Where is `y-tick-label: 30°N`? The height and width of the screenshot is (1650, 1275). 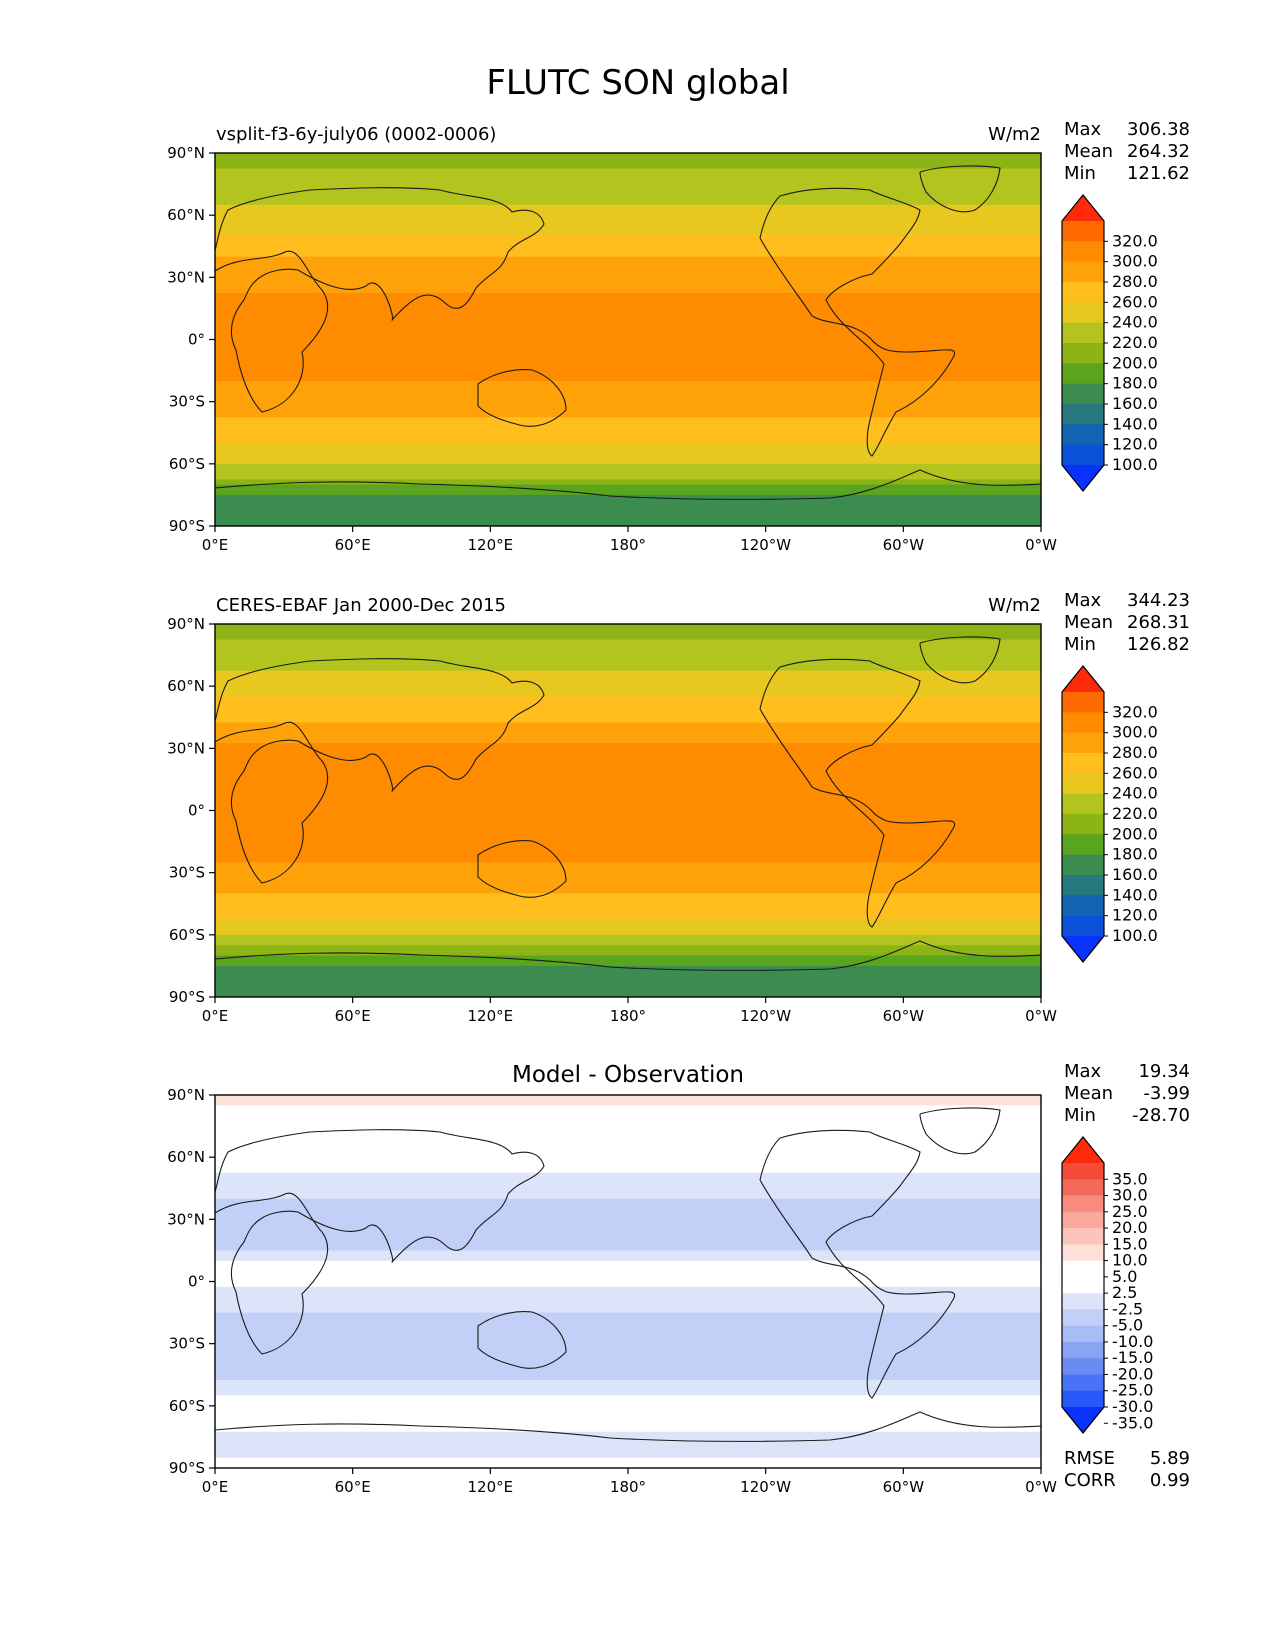
y-tick-label: 30°N is located at coordinates (186, 1219).